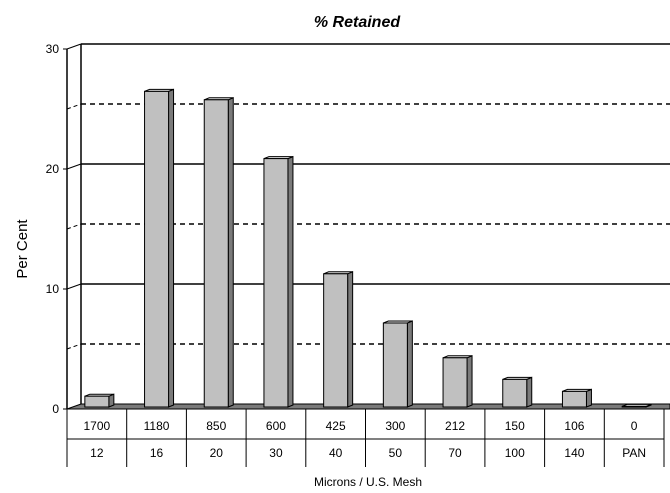  Describe the element at coordinates (97, 453) in the screenshot. I see `category-mesh: 12` at that location.